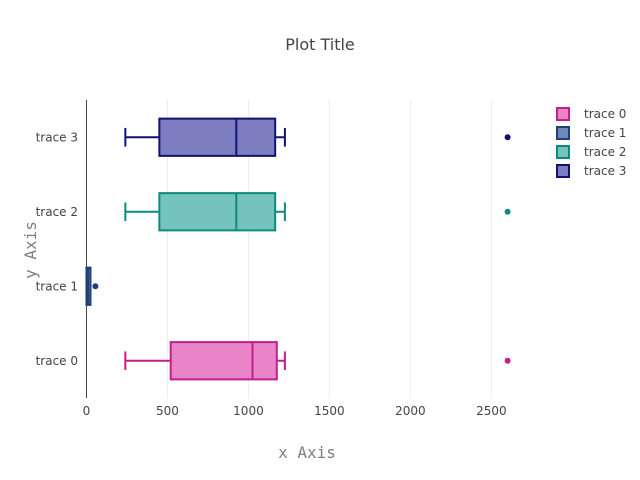 The width and height of the screenshot is (640, 480). I want to click on legend-item-trace-1: trace 1, so click(591, 133).